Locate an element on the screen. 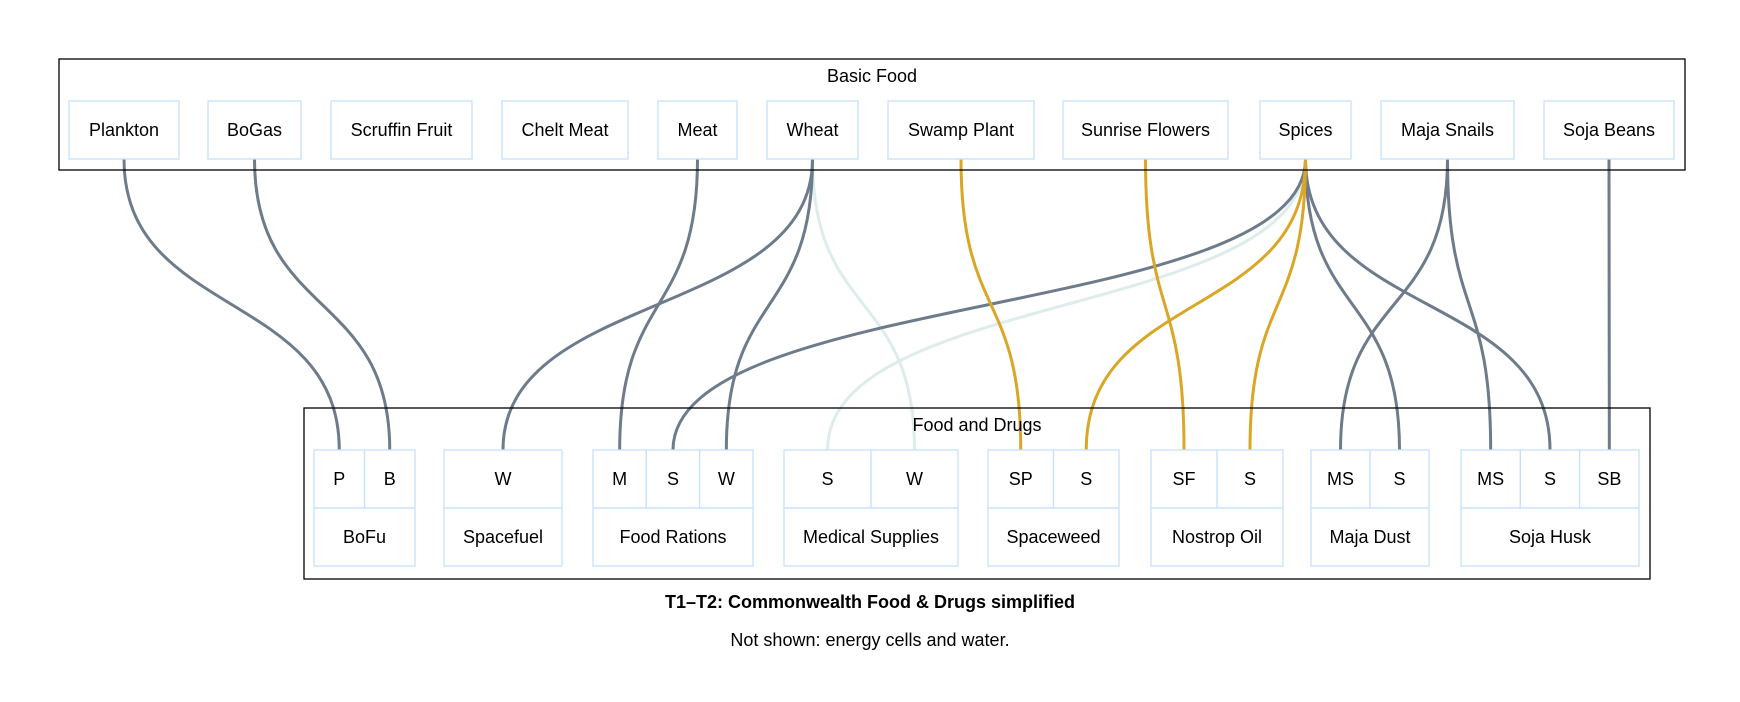 This screenshot has width=1740, height=702. product-medical-supplies: S W Medical Supplies is located at coordinates (871, 508).